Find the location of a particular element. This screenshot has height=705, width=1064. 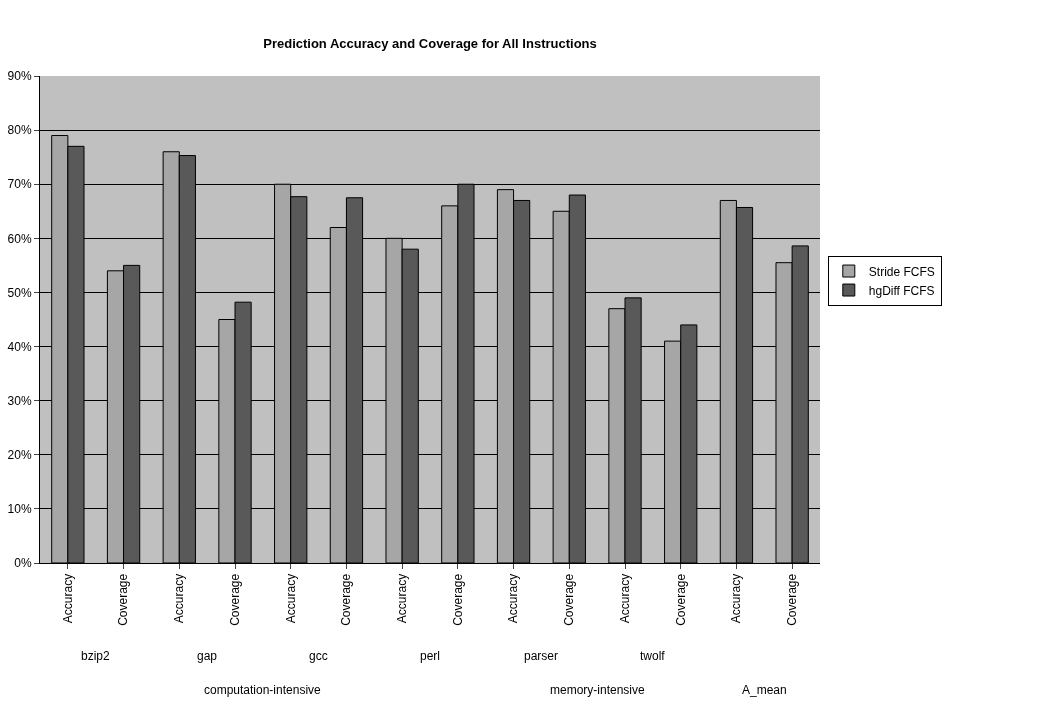

text: perl is located at coordinates (430, 656).